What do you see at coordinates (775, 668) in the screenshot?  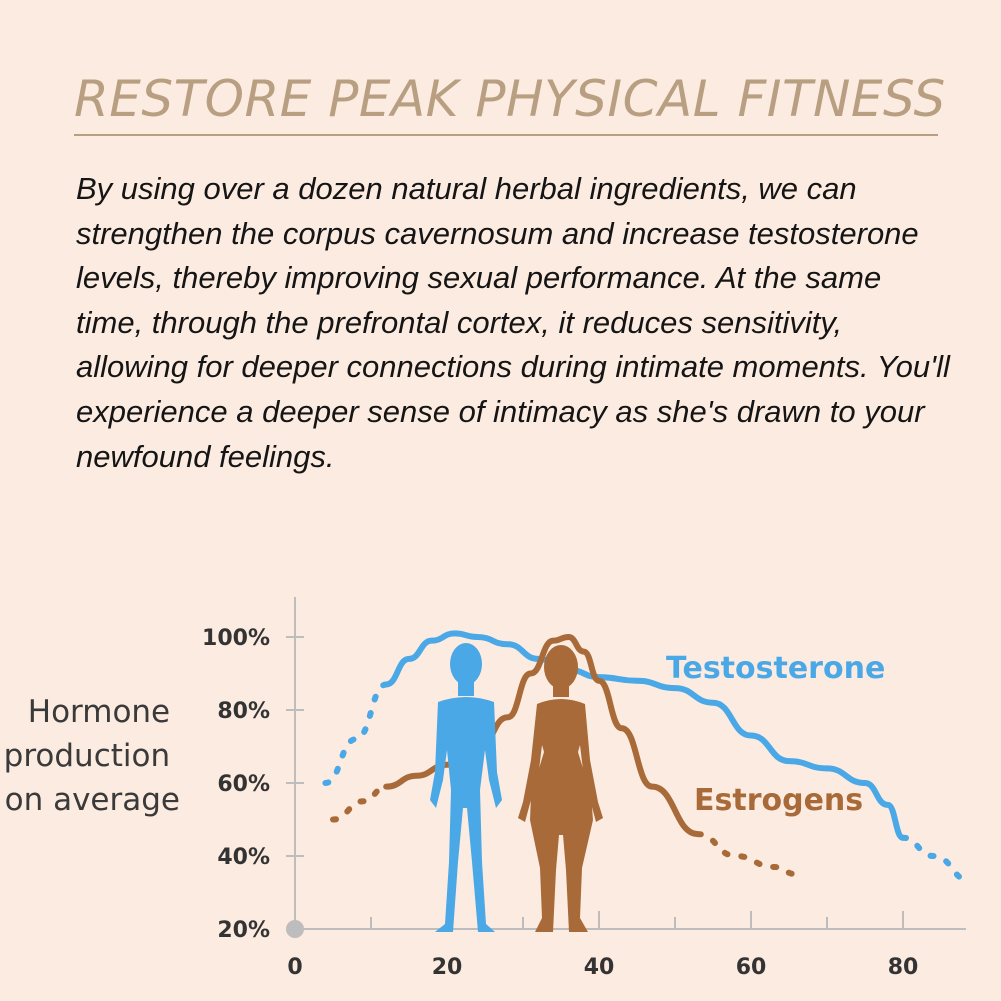 I see `series-label-testosterone: Testosterone` at bounding box center [775, 668].